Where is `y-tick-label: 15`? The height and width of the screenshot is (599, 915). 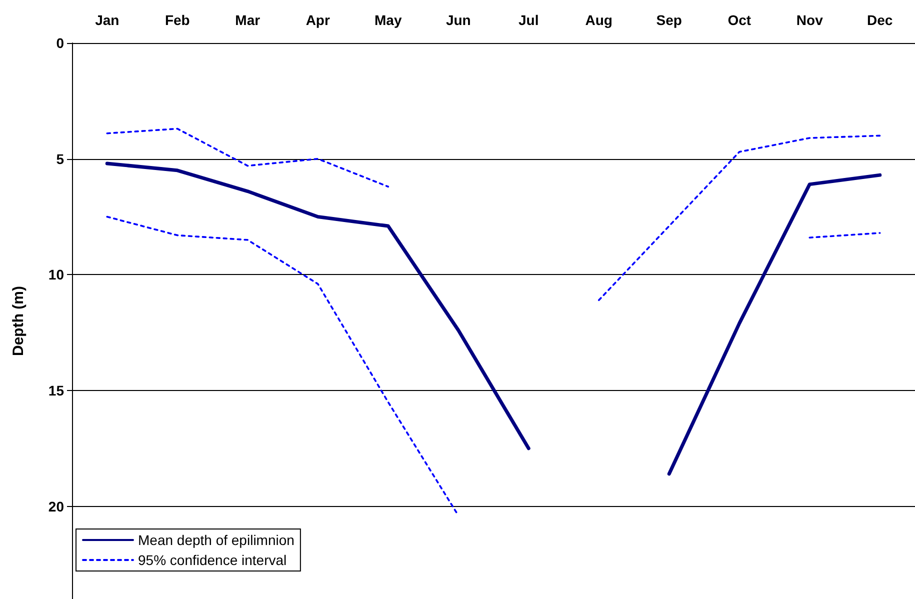
y-tick-label: 15 is located at coordinates (56, 390).